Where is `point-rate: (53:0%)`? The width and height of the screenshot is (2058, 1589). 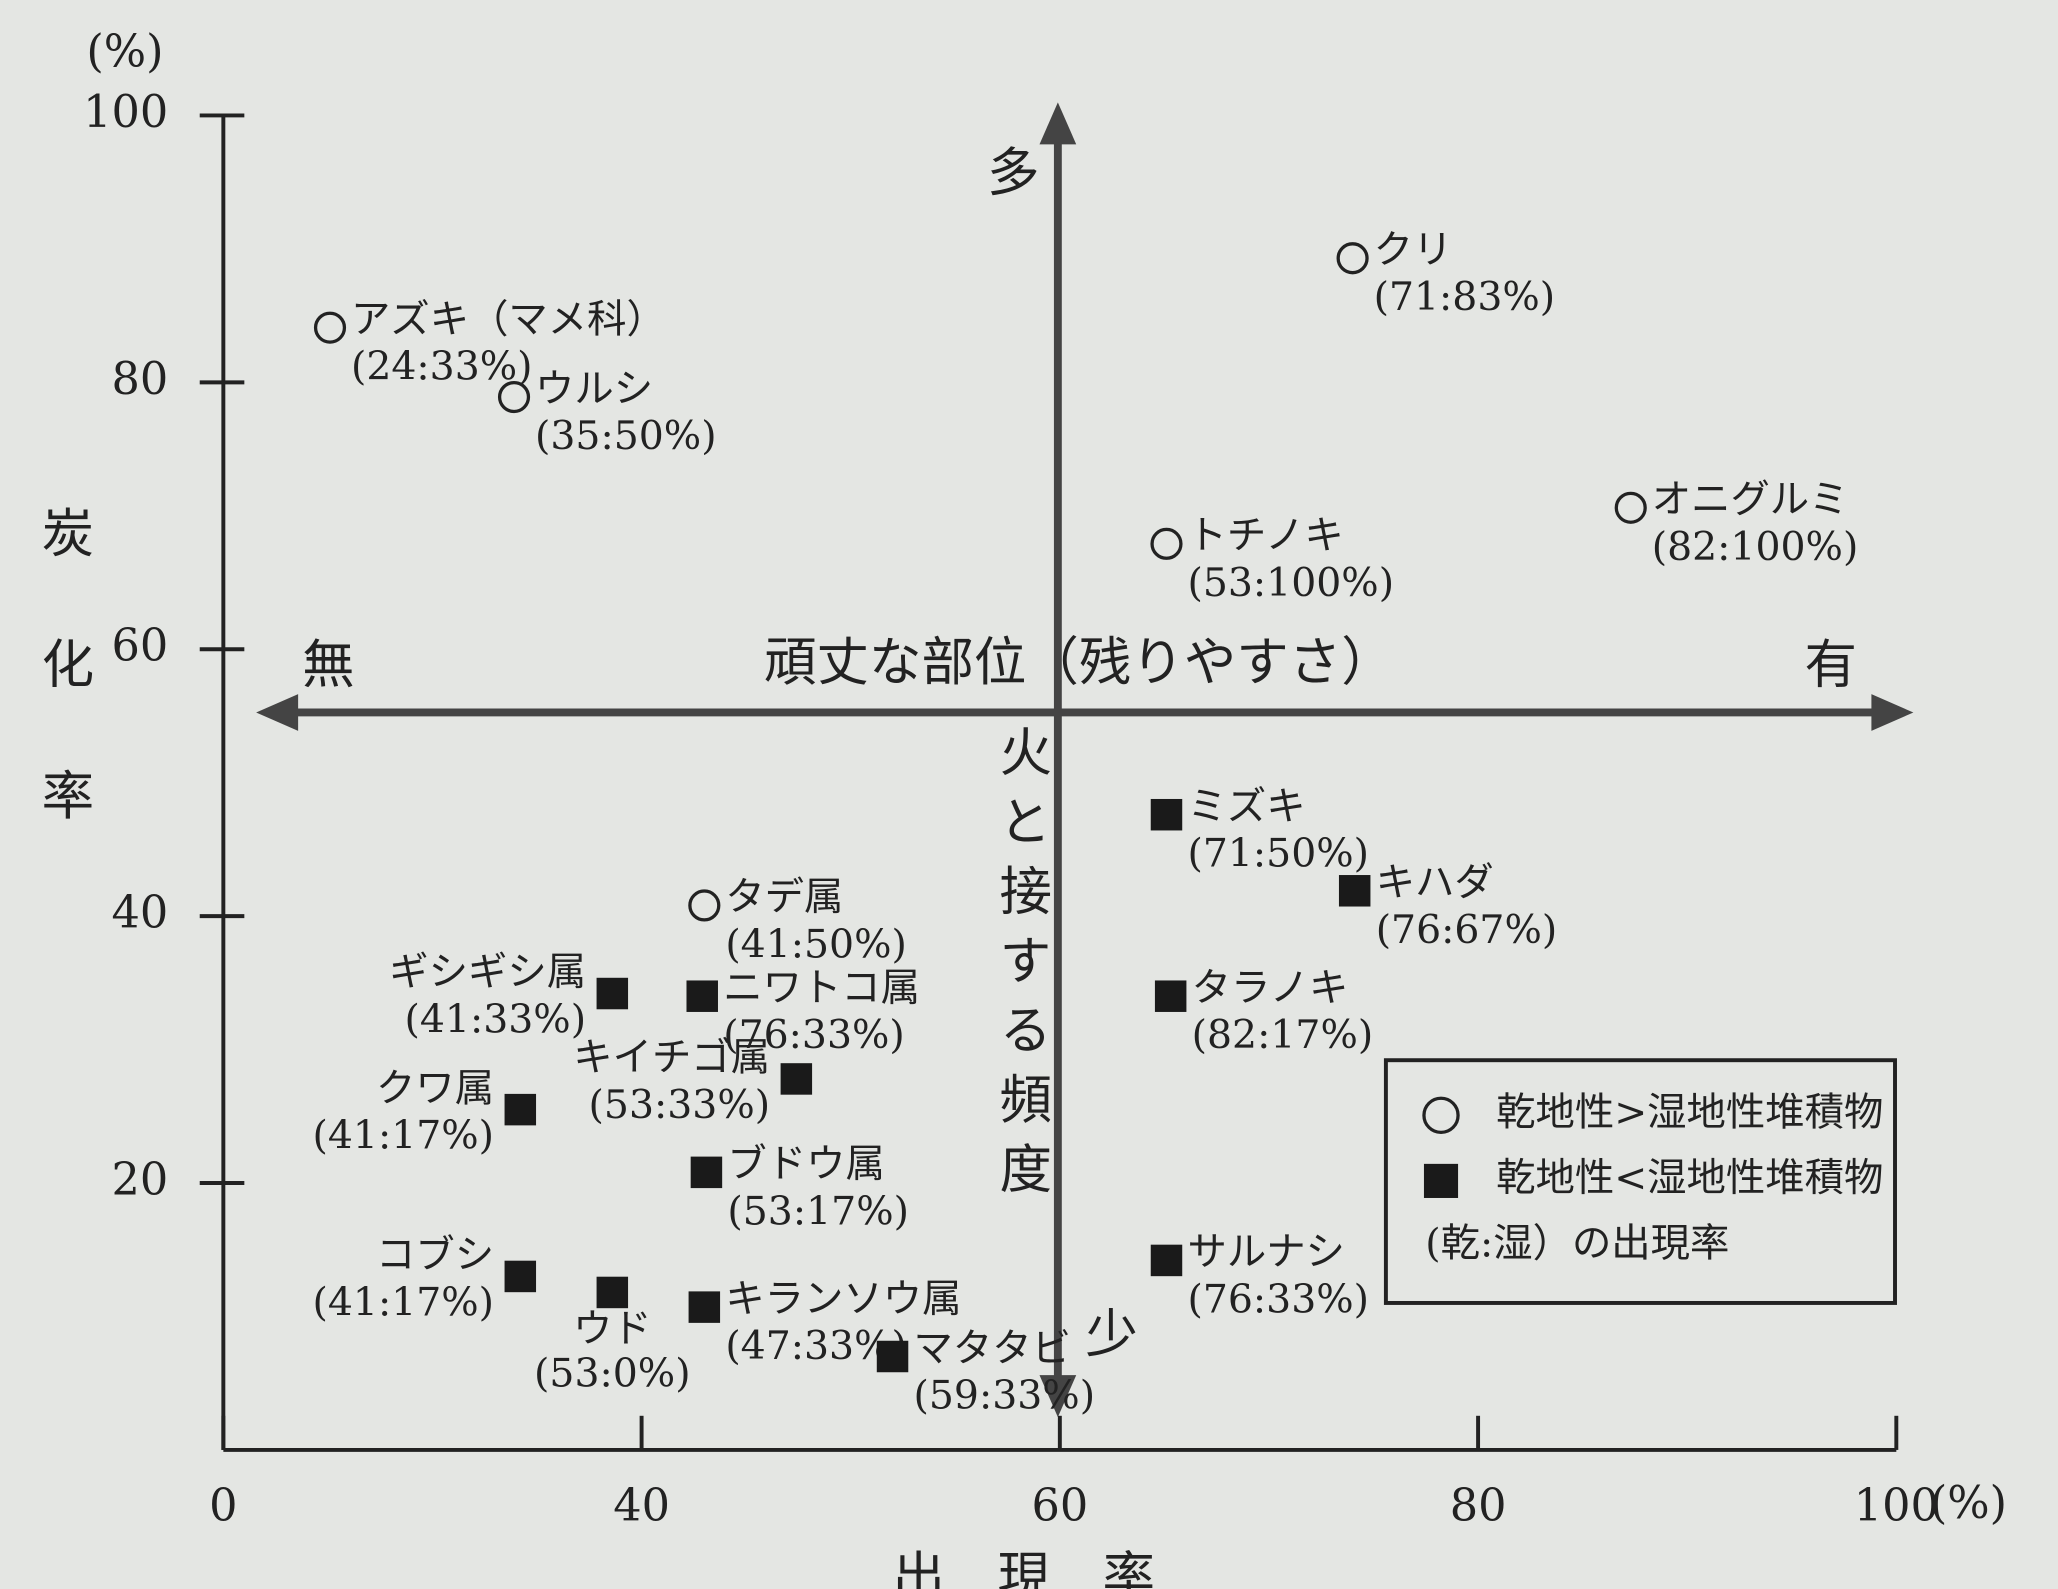
point-rate: (53:0%) is located at coordinates (612, 1373).